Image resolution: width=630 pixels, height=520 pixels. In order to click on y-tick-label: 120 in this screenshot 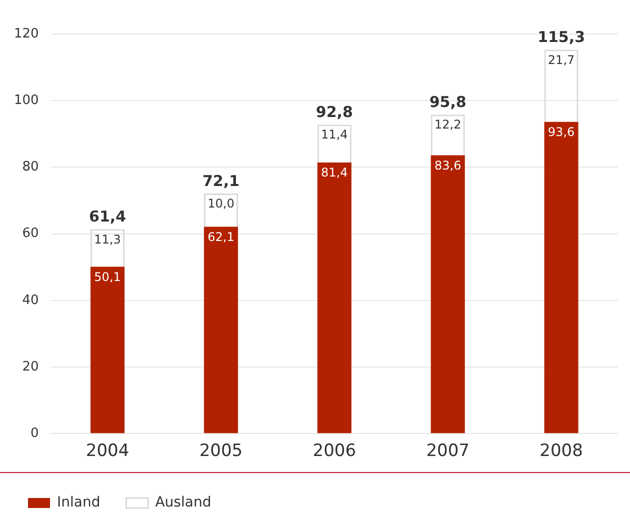, I will do `click(26, 34)`.